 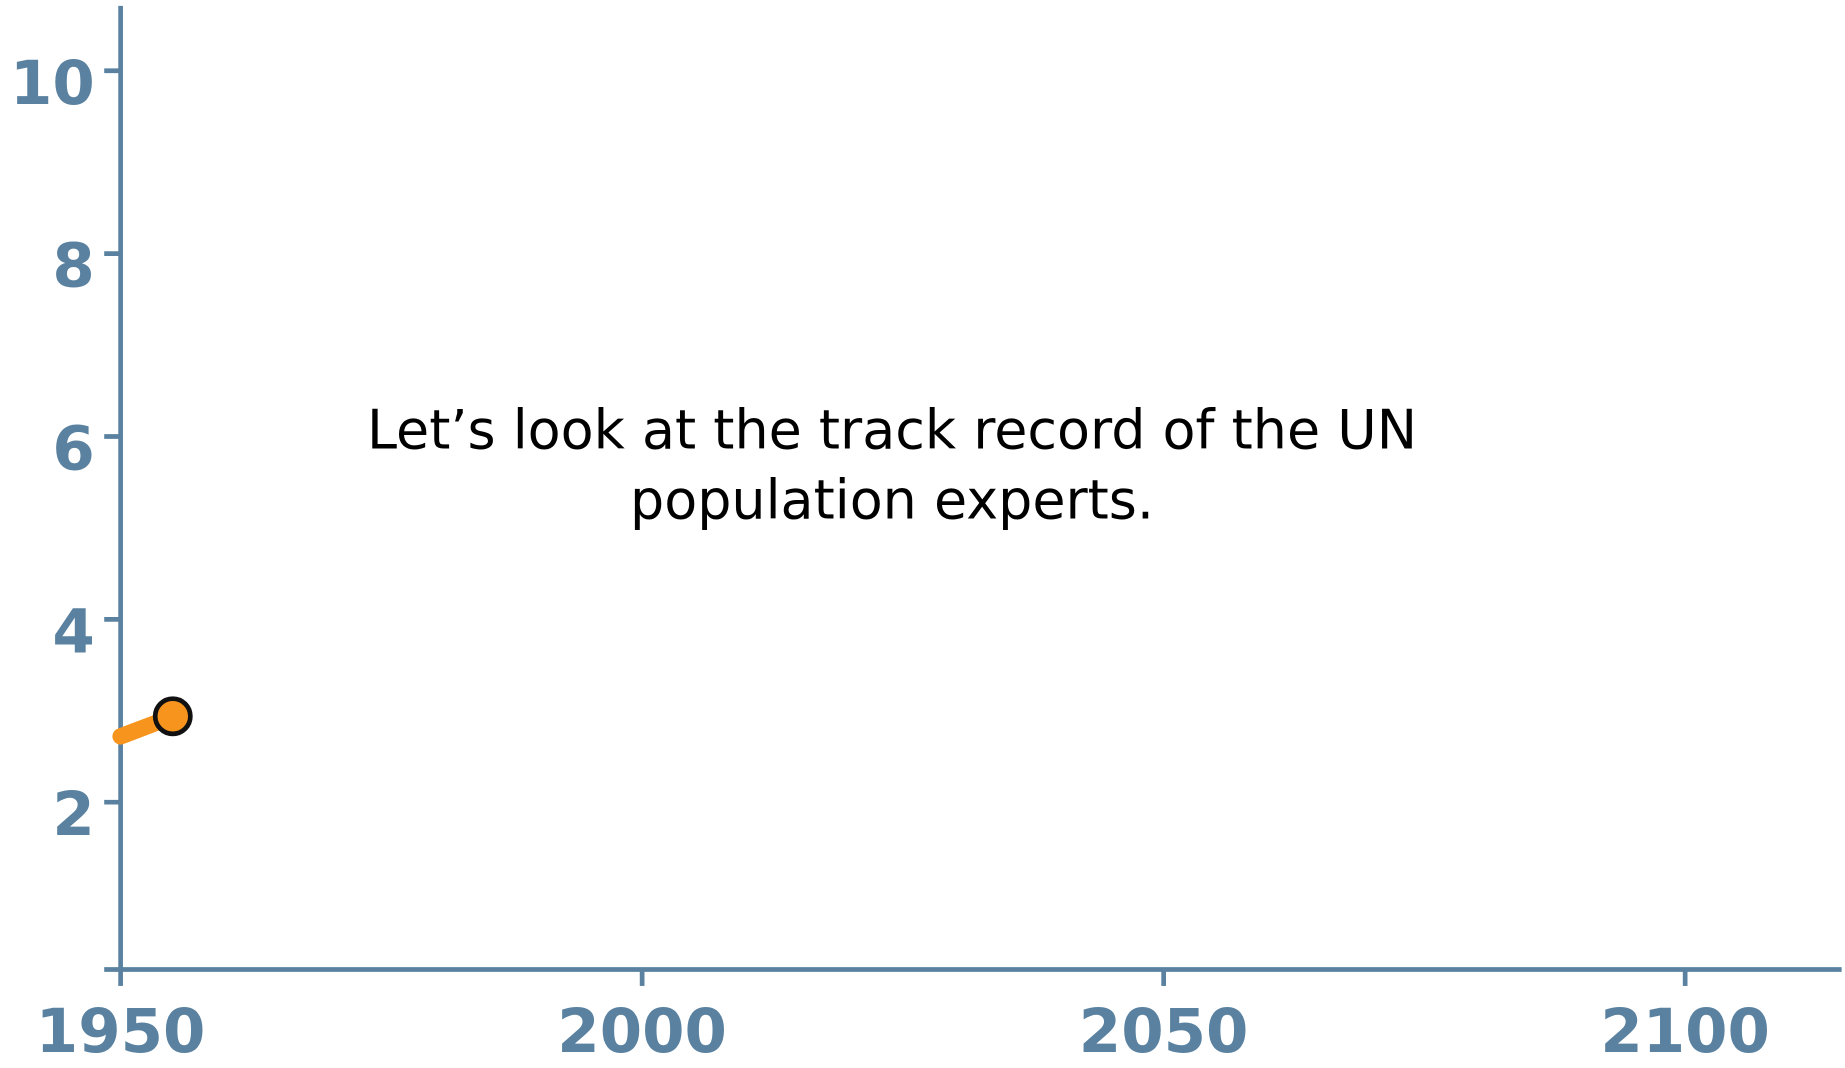 What do you see at coordinates (1164, 1031) in the screenshot?
I see `x-tick-label: 2050` at bounding box center [1164, 1031].